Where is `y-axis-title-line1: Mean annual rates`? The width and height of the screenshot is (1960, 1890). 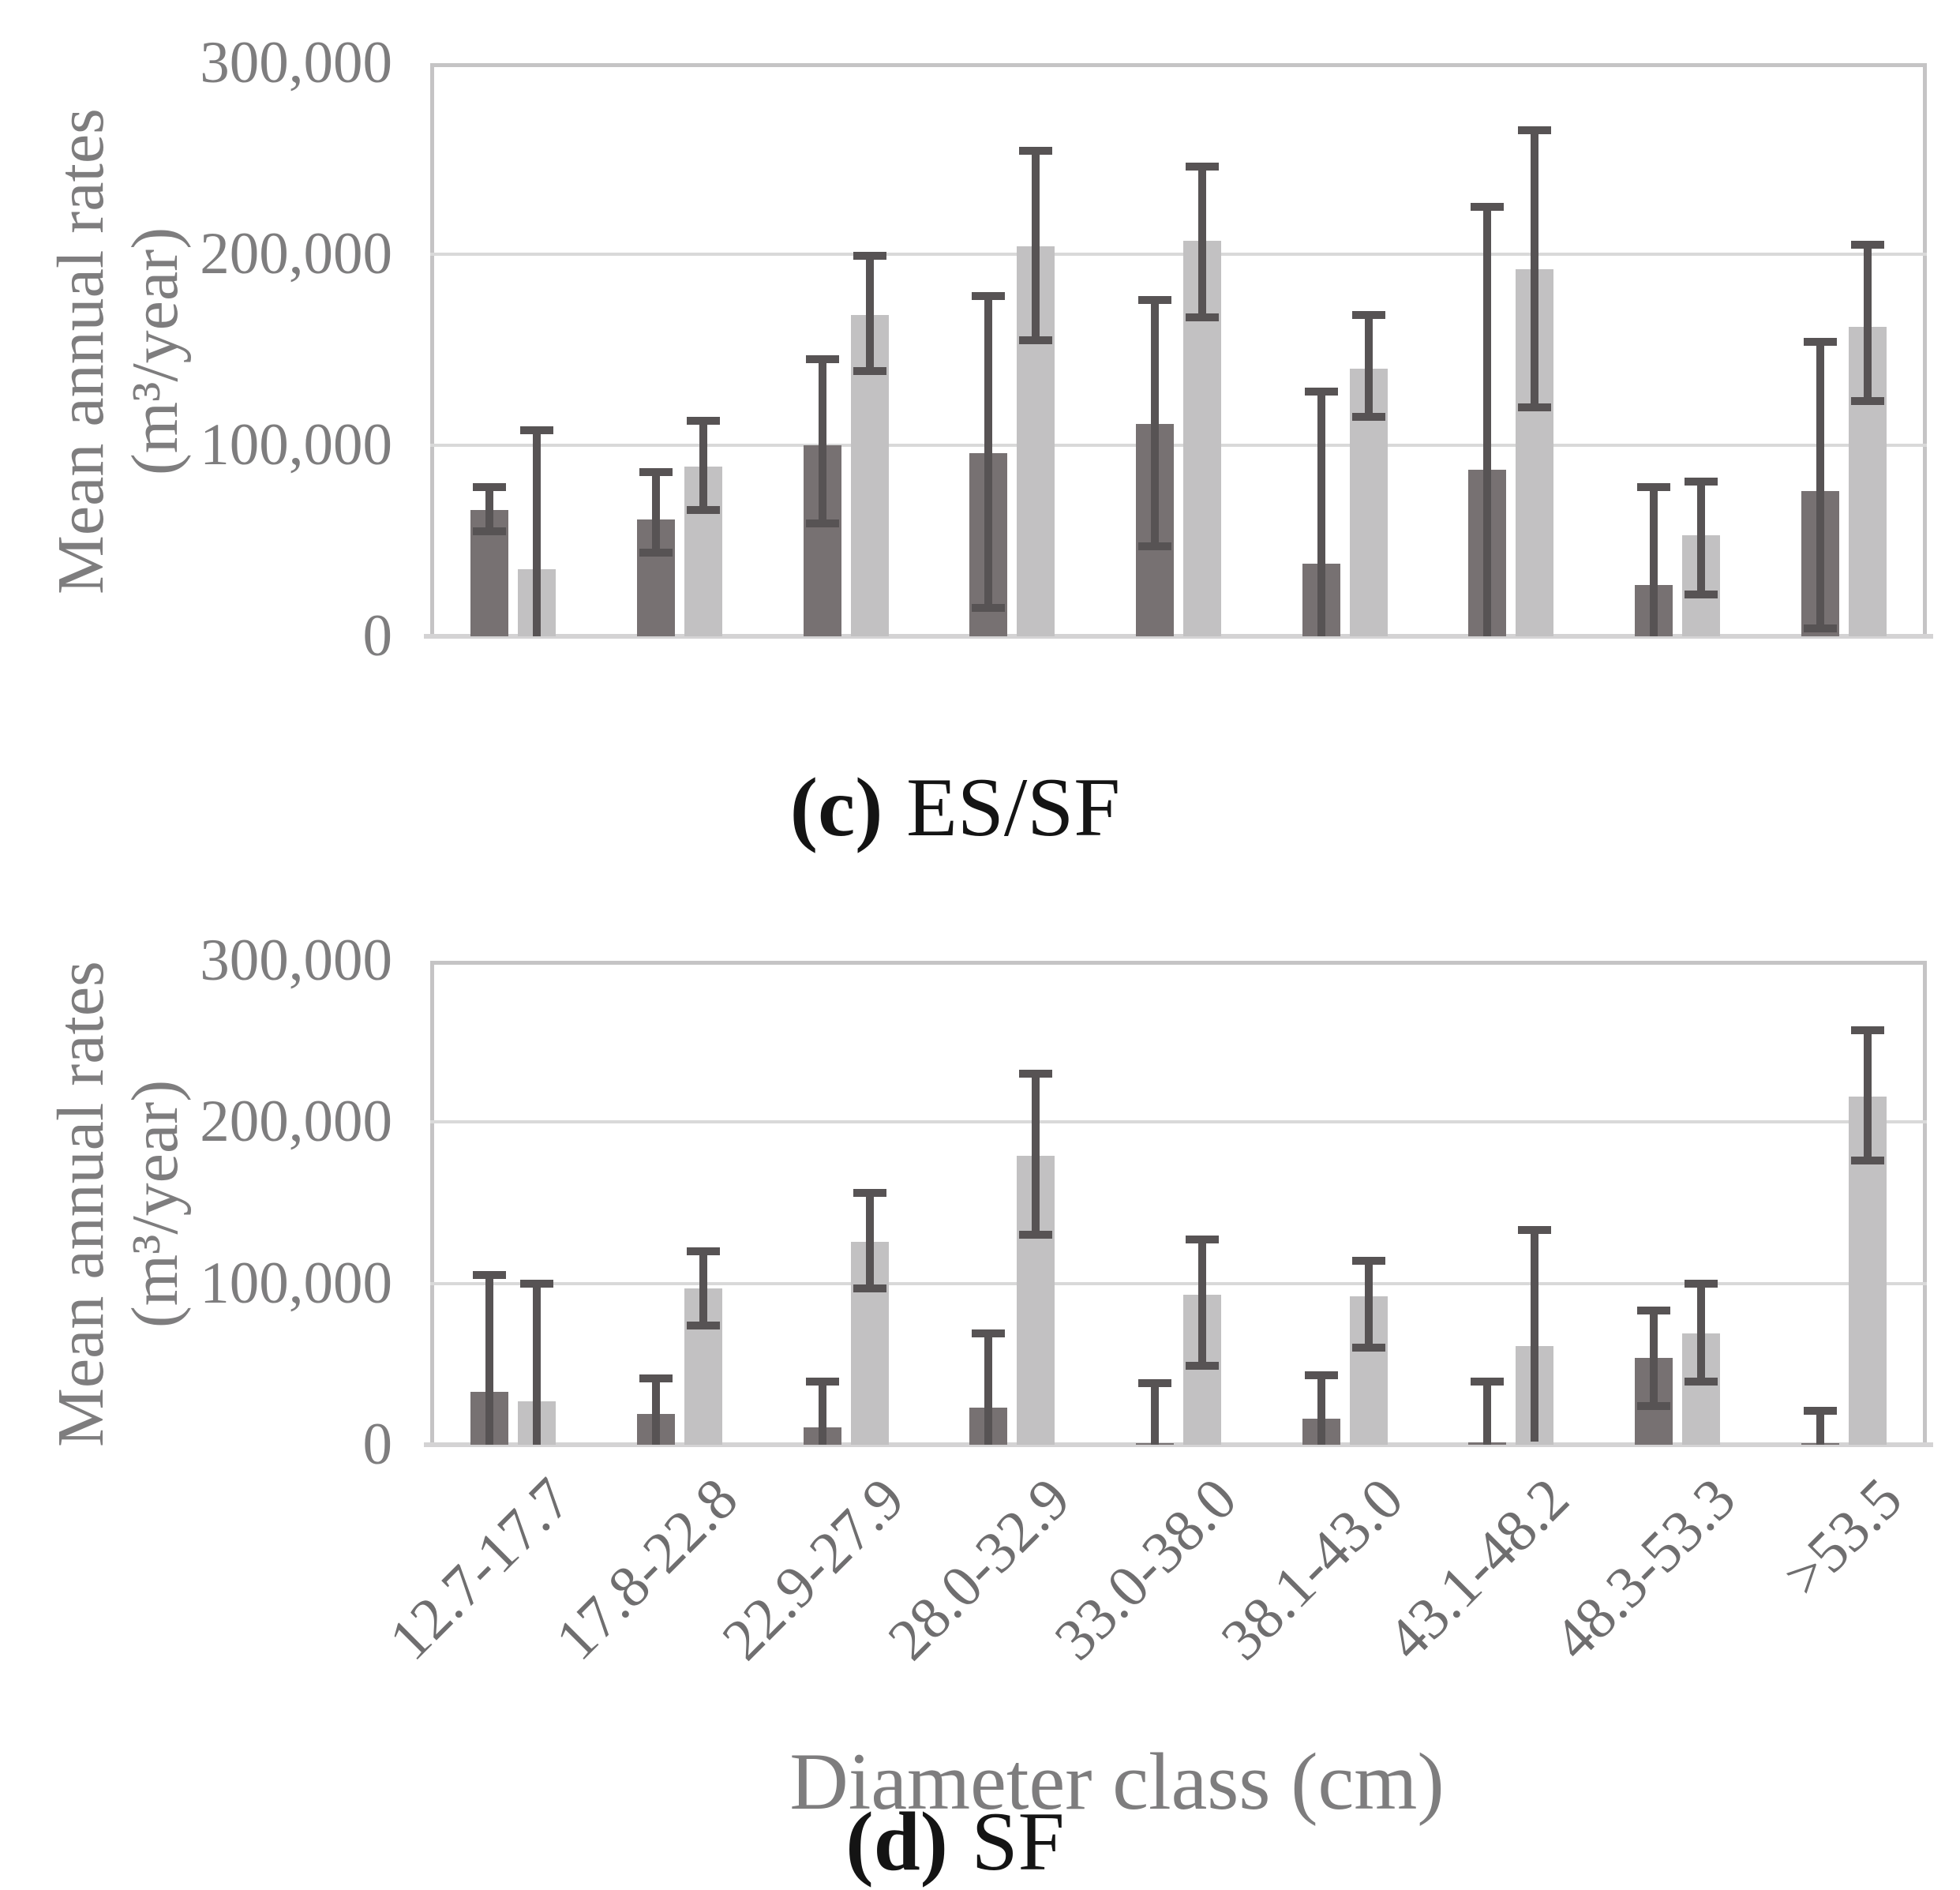
y-axis-title-line1: Mean annual rates is located at coordinates (80, 351).